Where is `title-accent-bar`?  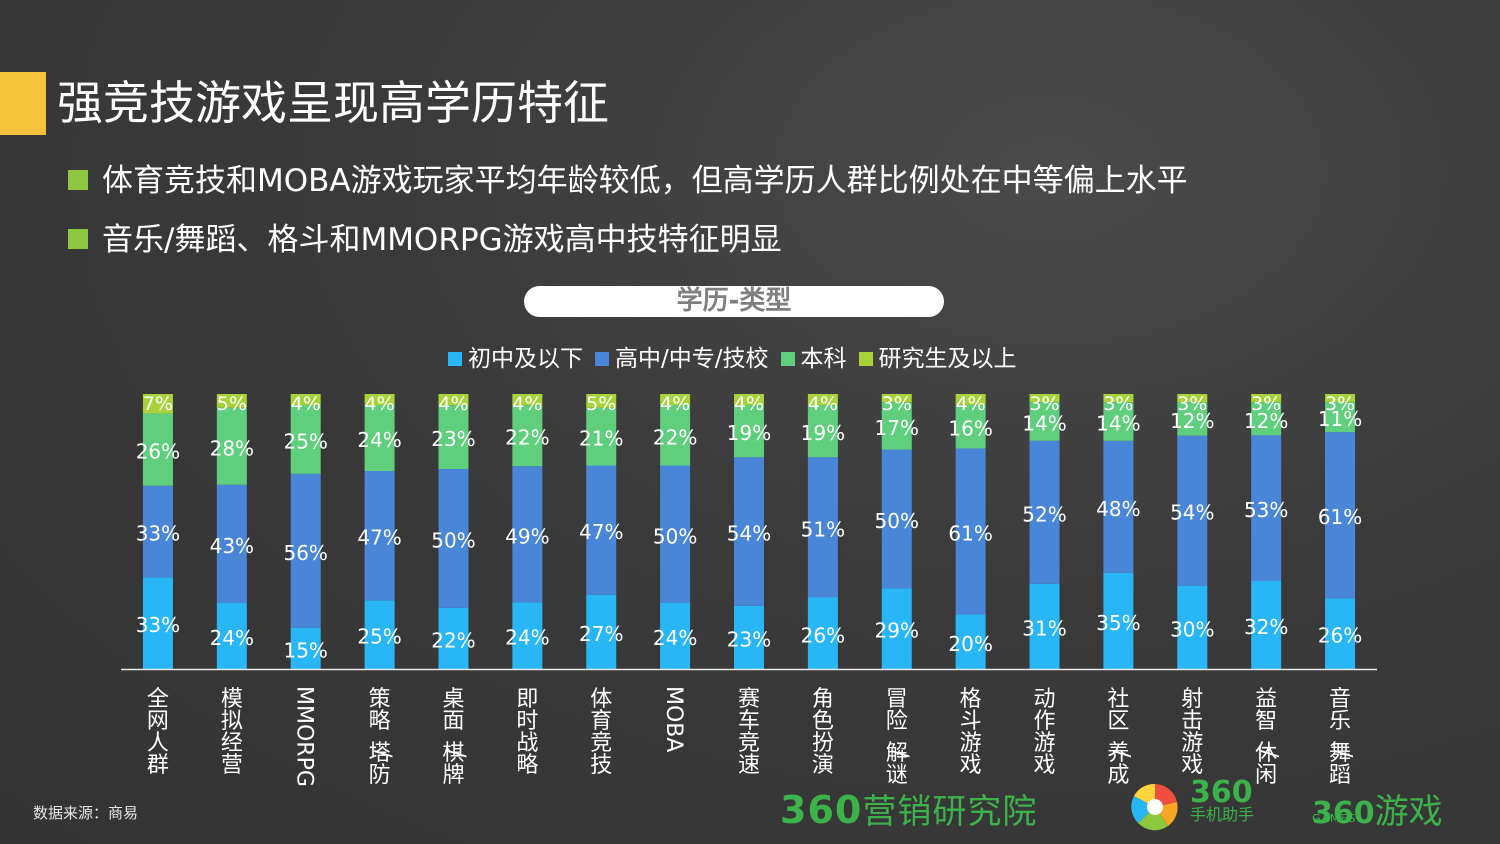
title-accent-bar is located at coordinates (23, 103).